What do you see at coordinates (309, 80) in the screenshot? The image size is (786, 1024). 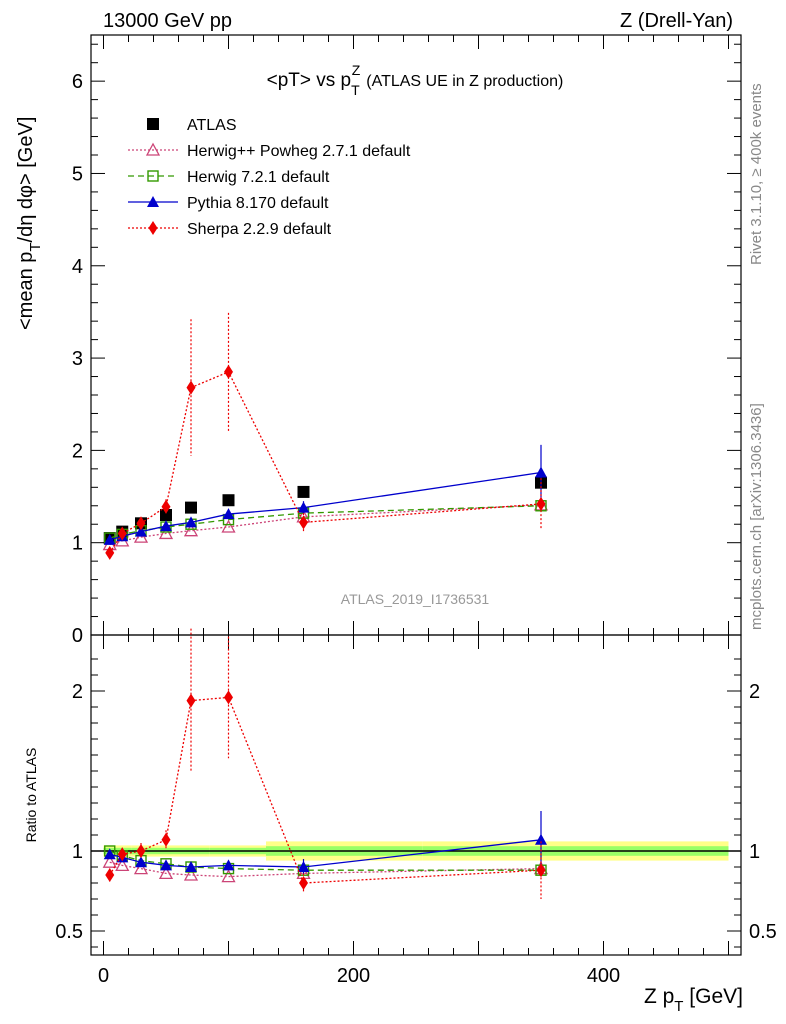 I see `title-pre: <pT> vs p` at bounding box center [309, 80].